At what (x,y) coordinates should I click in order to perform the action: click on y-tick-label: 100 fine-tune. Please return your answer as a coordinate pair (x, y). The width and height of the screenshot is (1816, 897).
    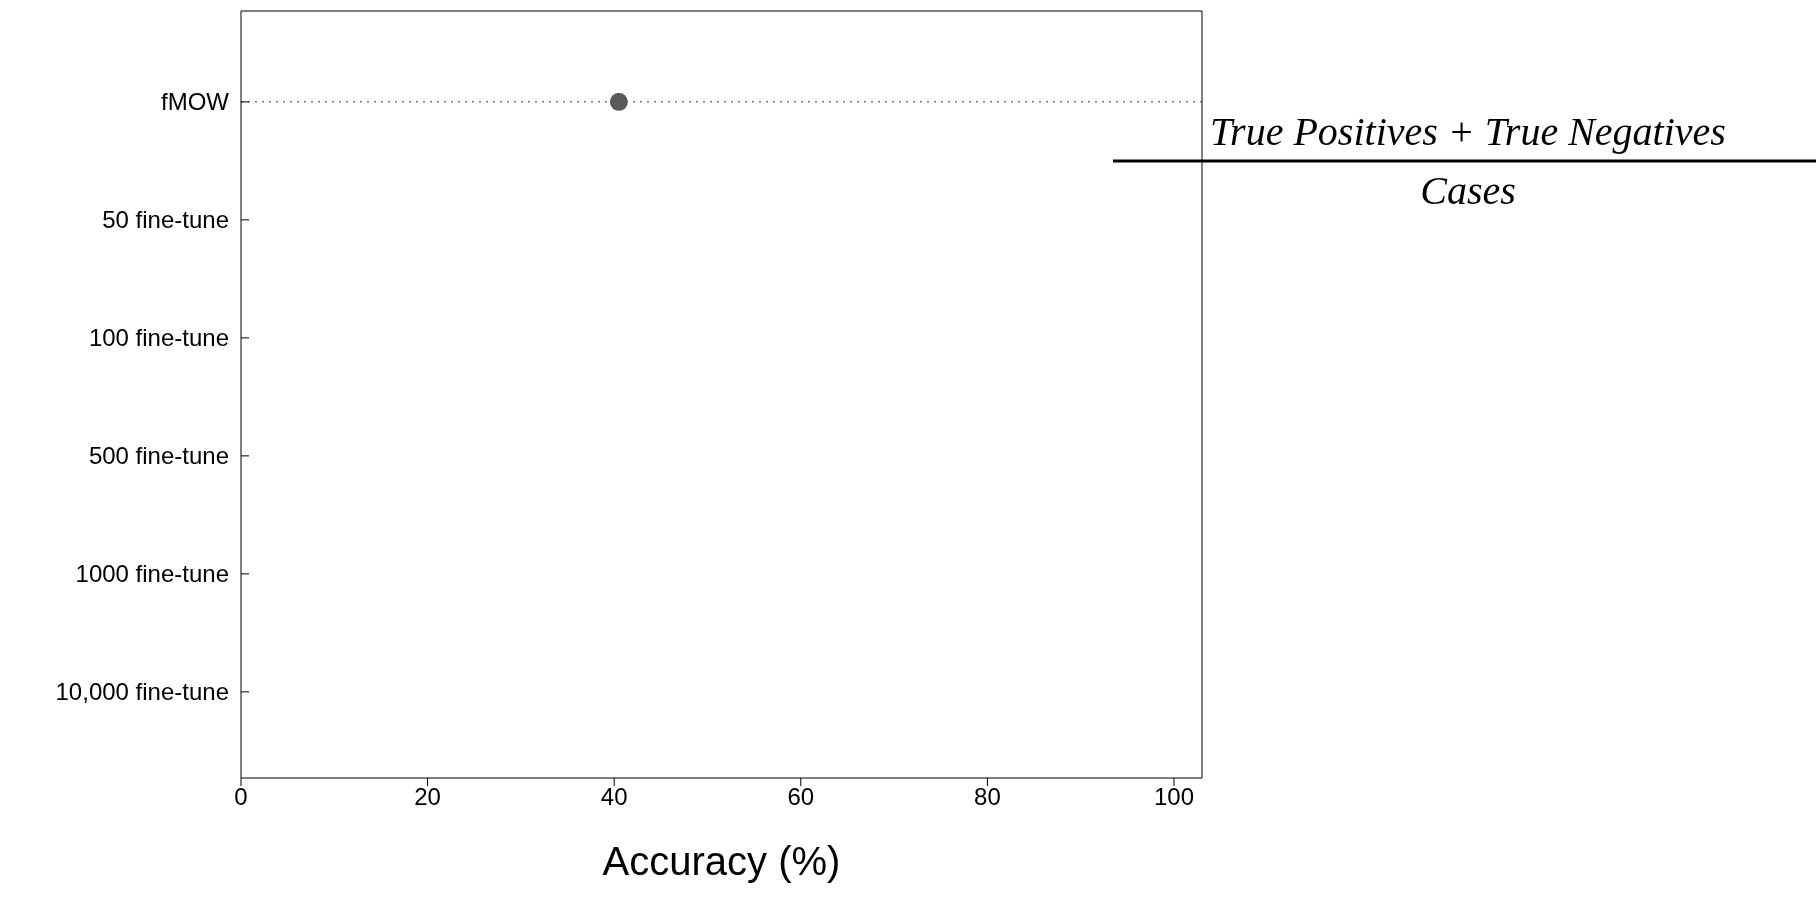
    Looking at the image, I should click on (158, 338).